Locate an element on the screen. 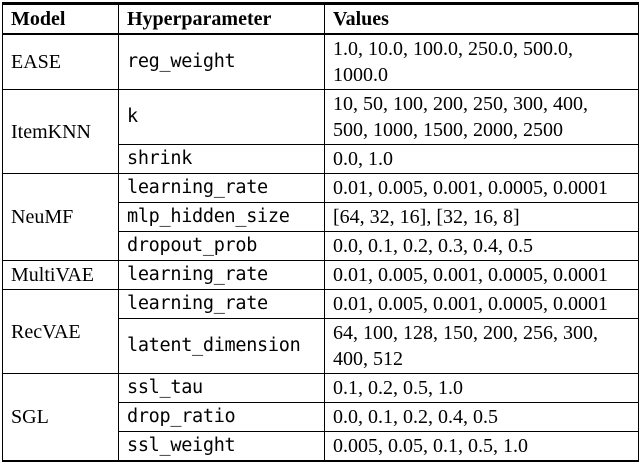  table-header: Model Hyperparameter Values is located at coordinates (320, 19).